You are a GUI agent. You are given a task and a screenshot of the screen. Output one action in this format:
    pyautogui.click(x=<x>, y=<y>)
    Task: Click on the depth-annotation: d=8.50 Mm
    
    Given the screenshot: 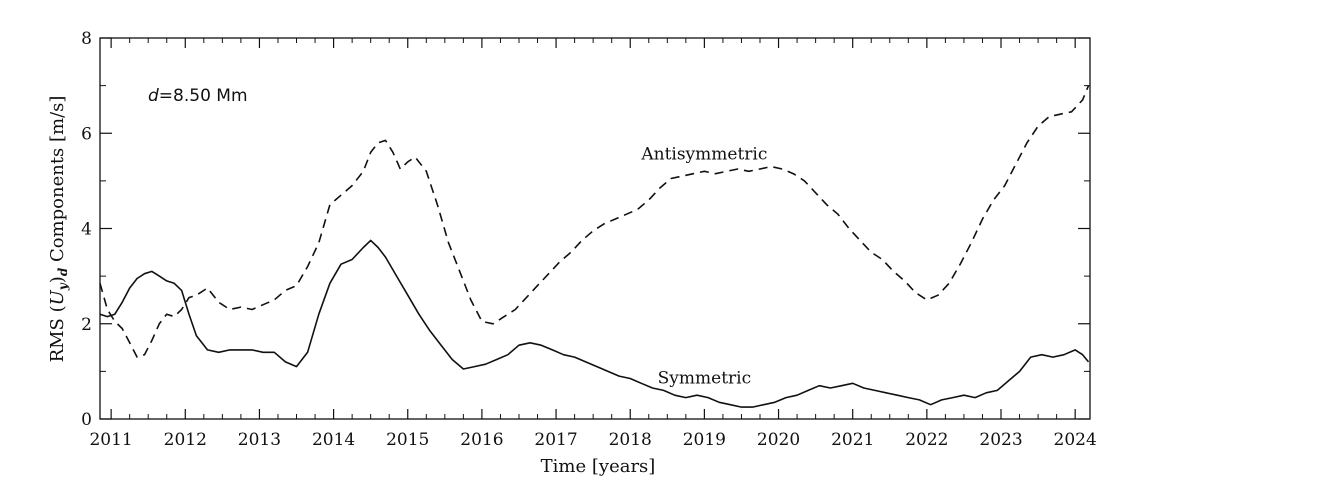 What is the action you would take?
    pyautogui.click(x=198, y=96)
    